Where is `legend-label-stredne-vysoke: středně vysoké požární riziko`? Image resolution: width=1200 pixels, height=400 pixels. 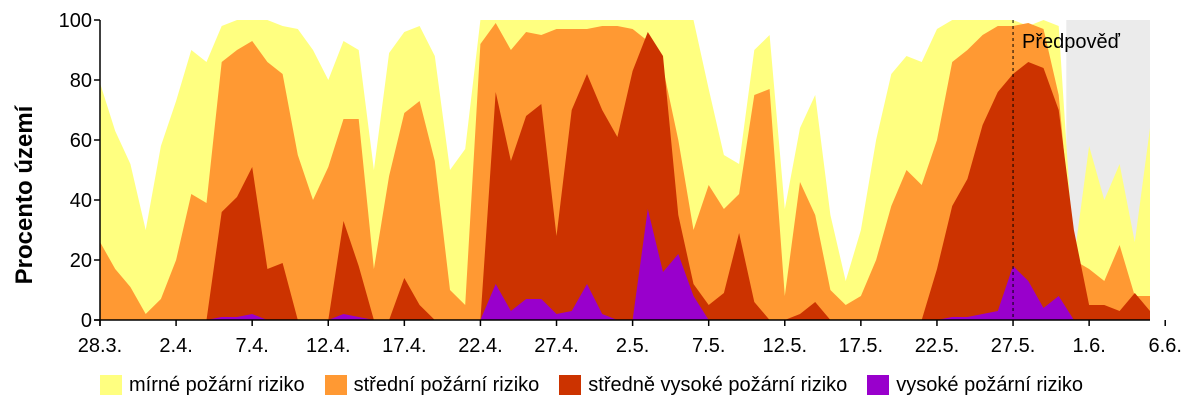
legend-label-stredne-vysoke: středně vysoké požární riziko is located at coordinates (718, 384).